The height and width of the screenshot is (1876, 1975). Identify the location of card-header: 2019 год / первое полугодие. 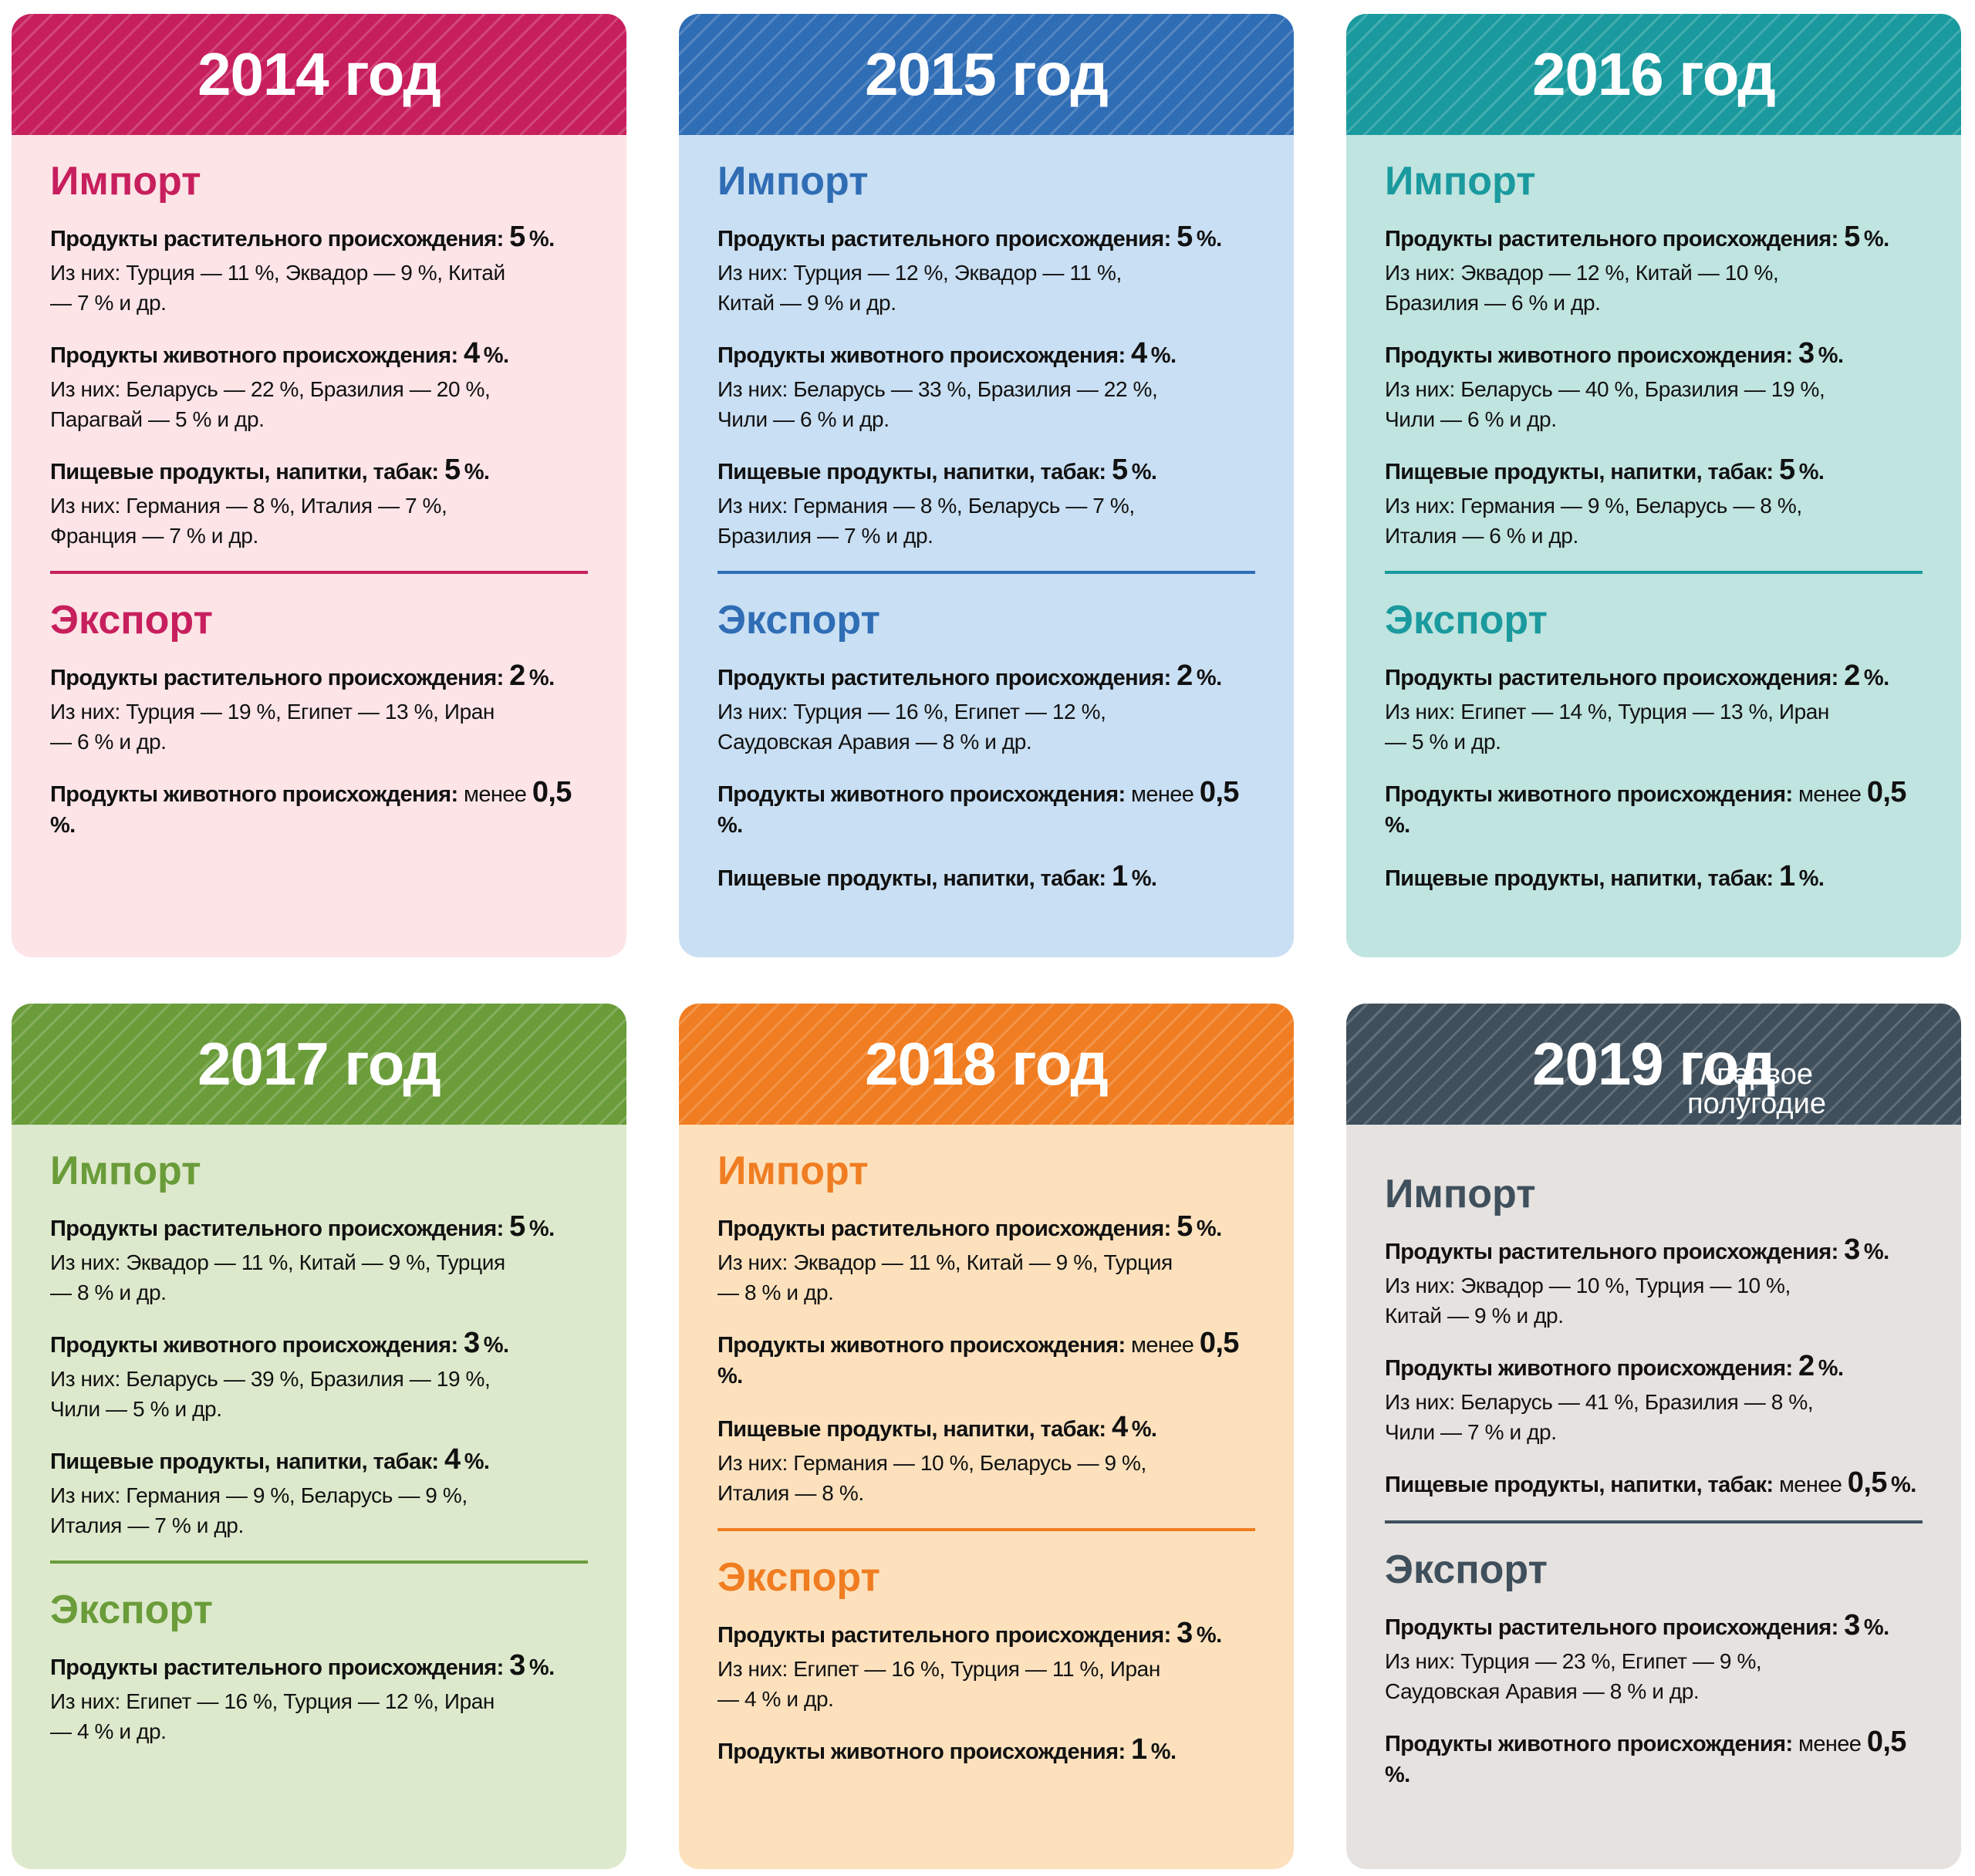
(1653, 1064).